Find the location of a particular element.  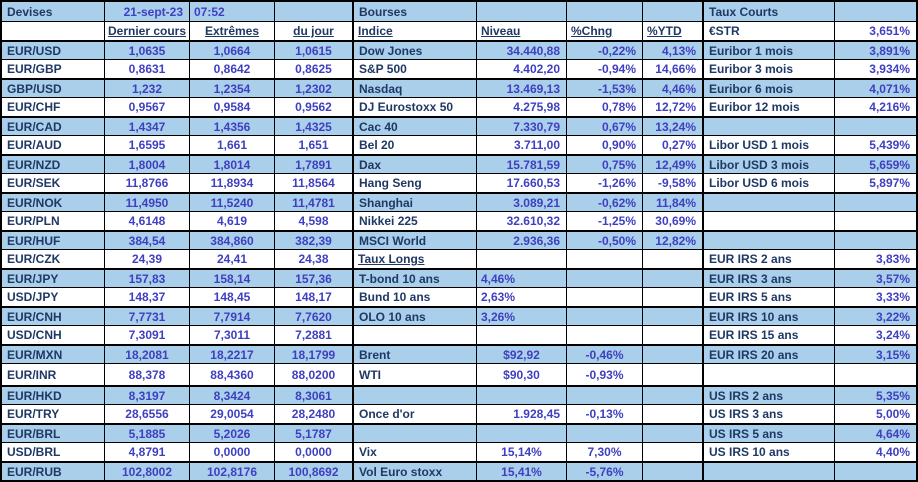

label-cell: USD/JPY is located at coordinates (53, 296).